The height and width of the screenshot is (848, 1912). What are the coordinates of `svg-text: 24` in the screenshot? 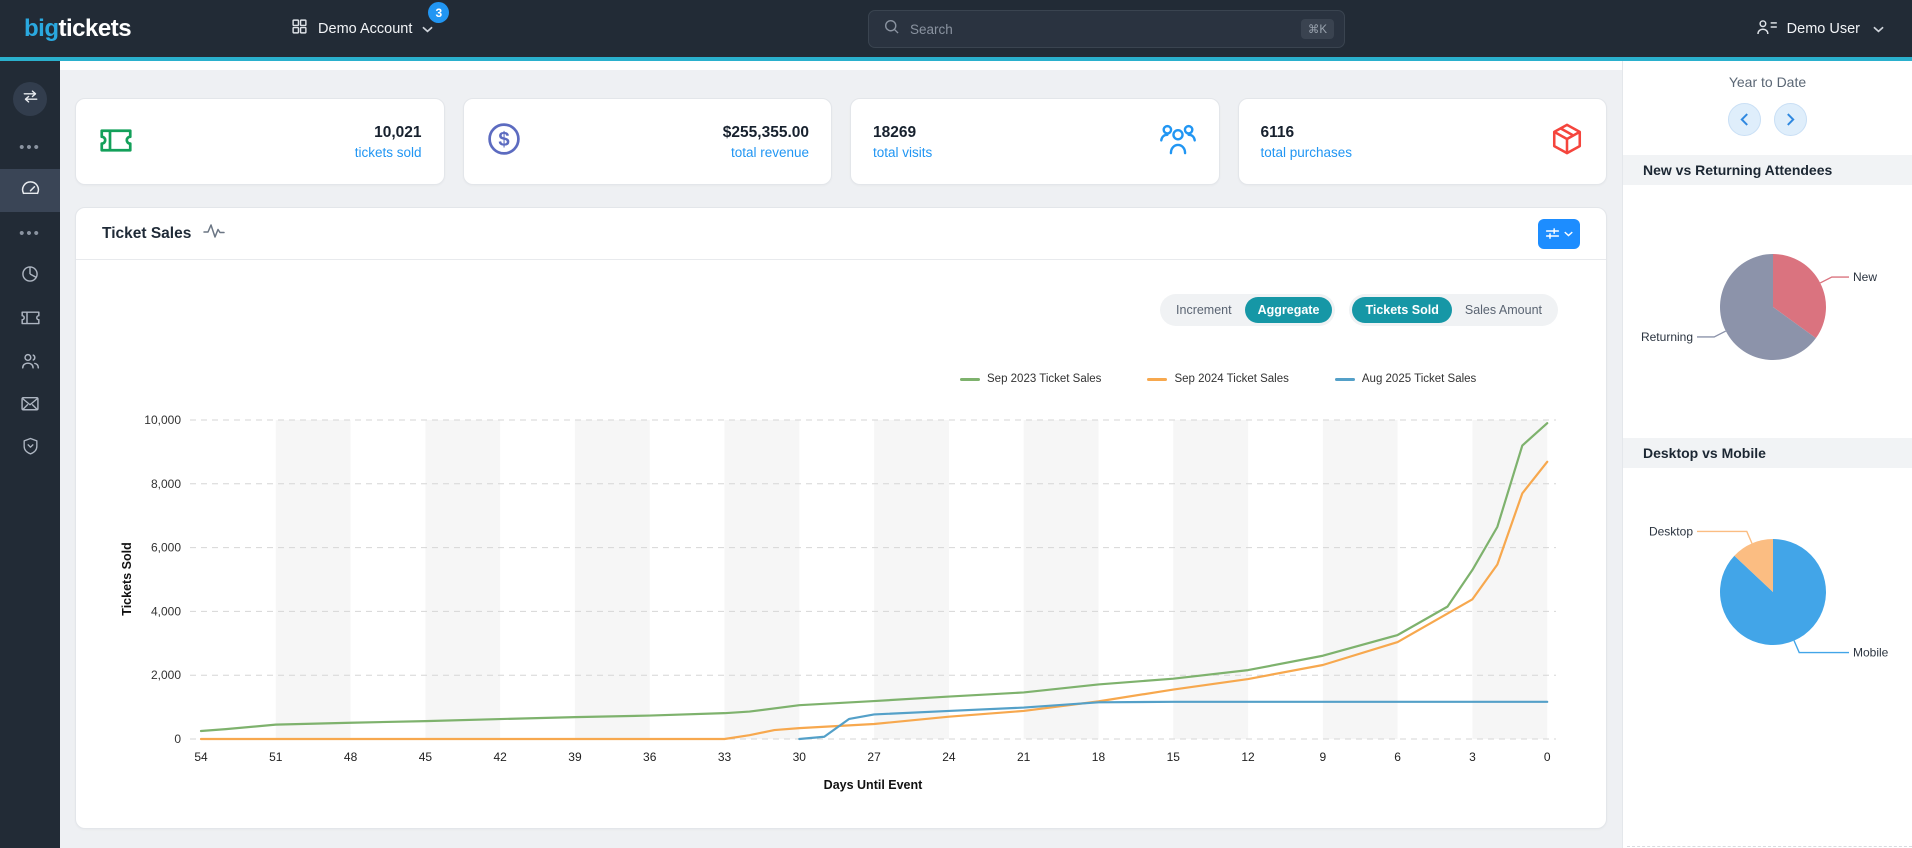 It's located at (949, 757).